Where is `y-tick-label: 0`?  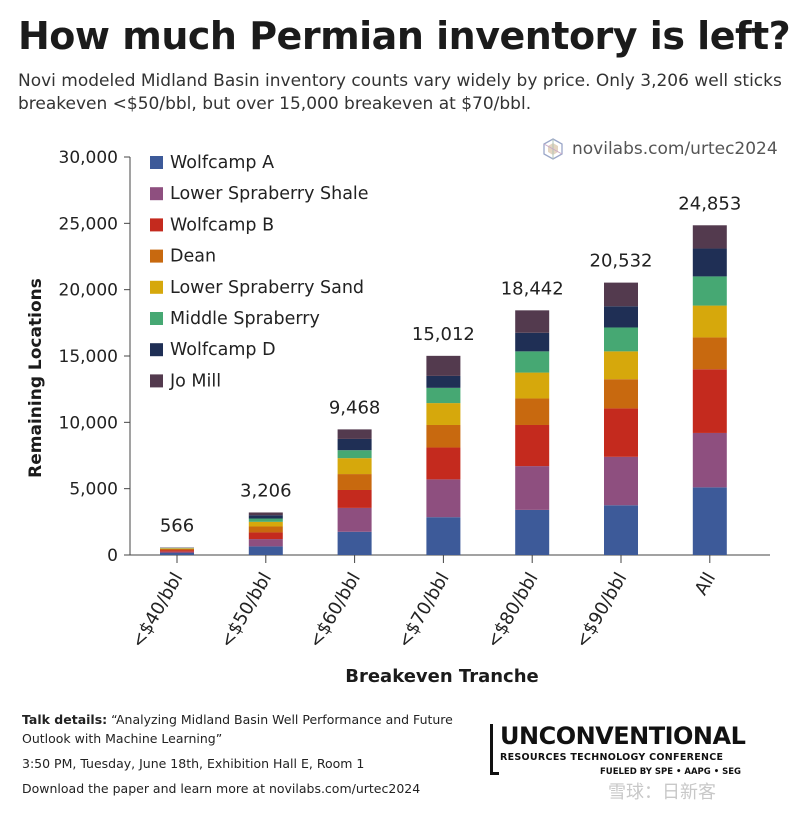
y-tick-label: 0 is located at coordinates (112, 556).